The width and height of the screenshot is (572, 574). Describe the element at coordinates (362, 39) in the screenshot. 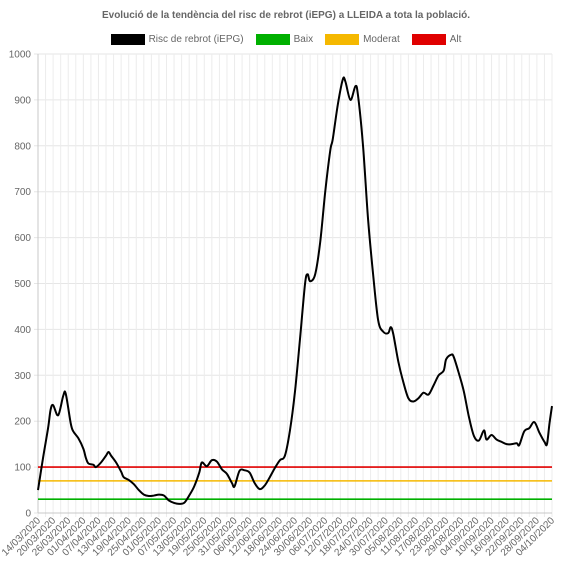

I see `legend-item-moderat: Moderat` at that location.